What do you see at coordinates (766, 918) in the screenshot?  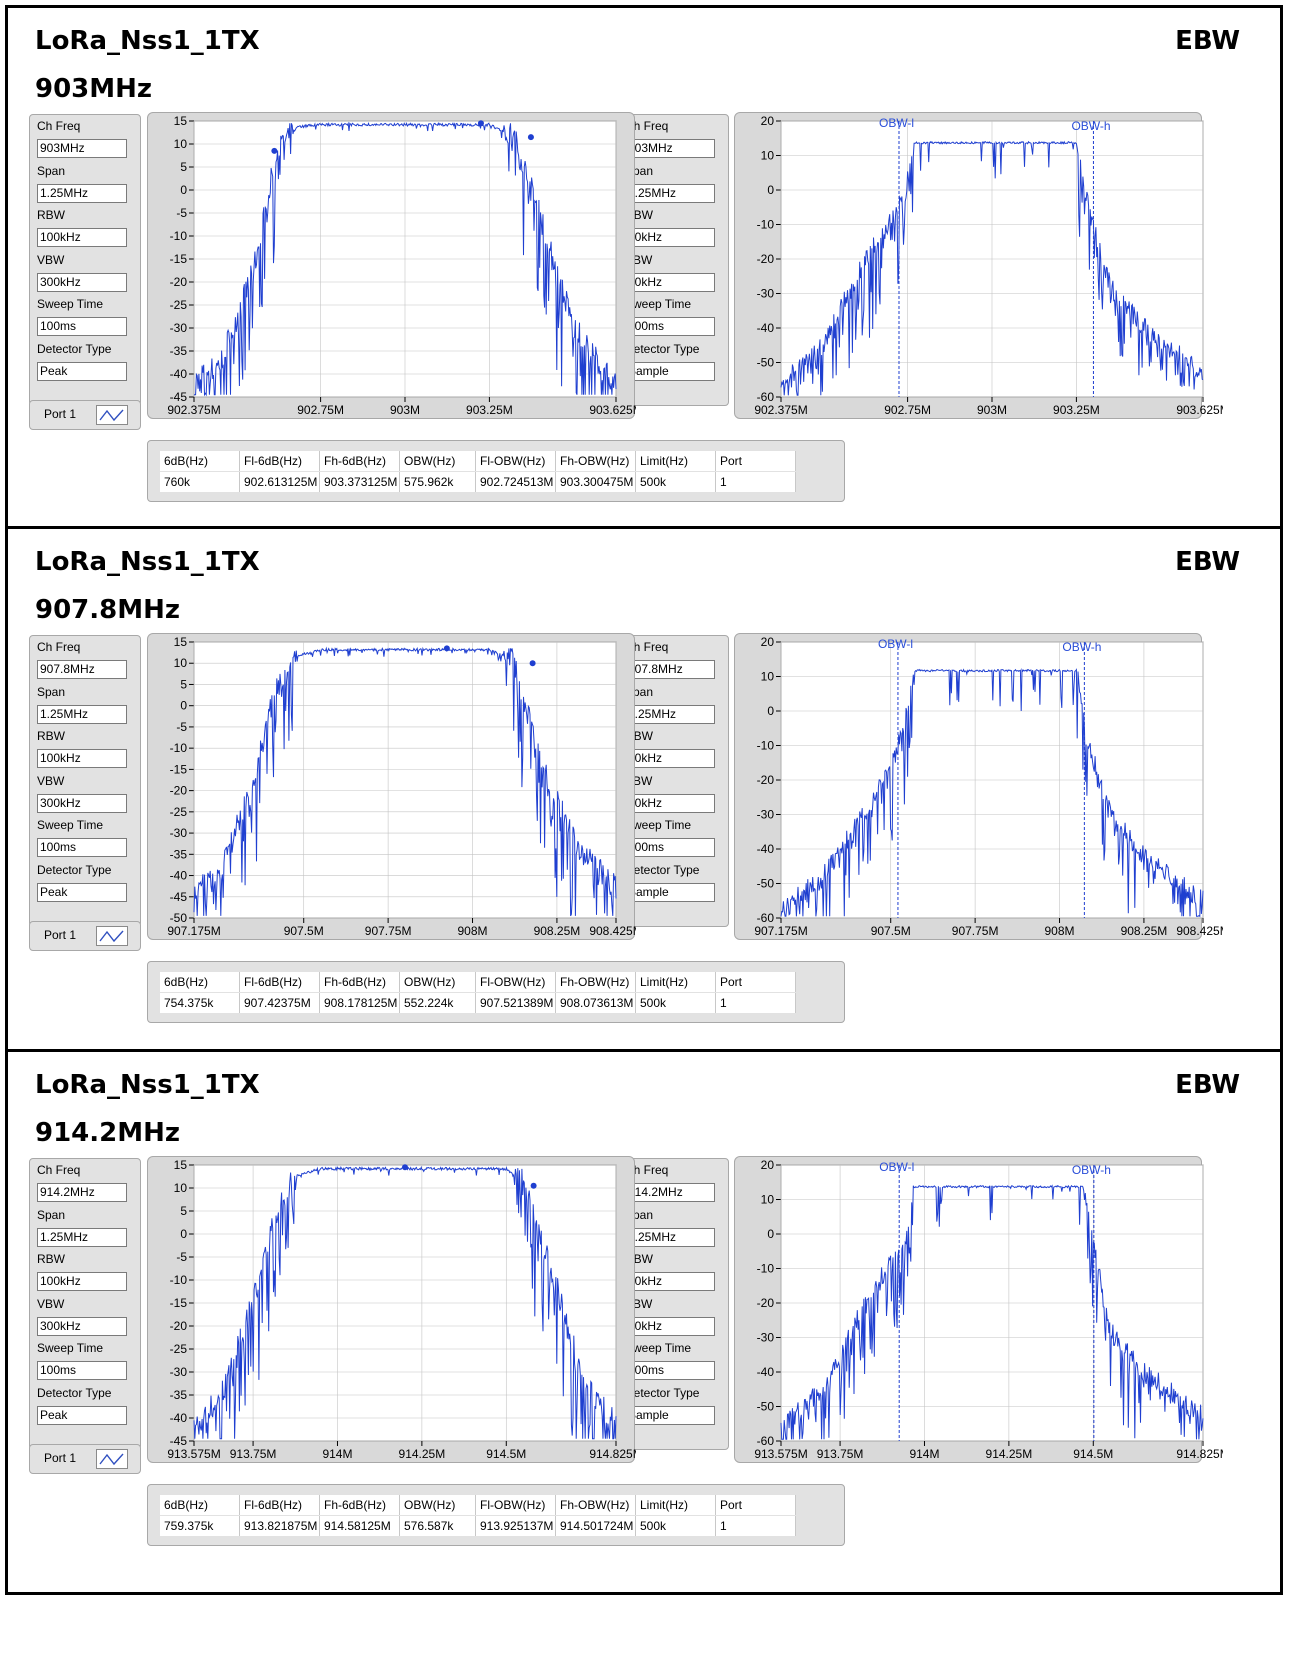 I see `y-tick-label: -60` at bounding box center [766, 918].